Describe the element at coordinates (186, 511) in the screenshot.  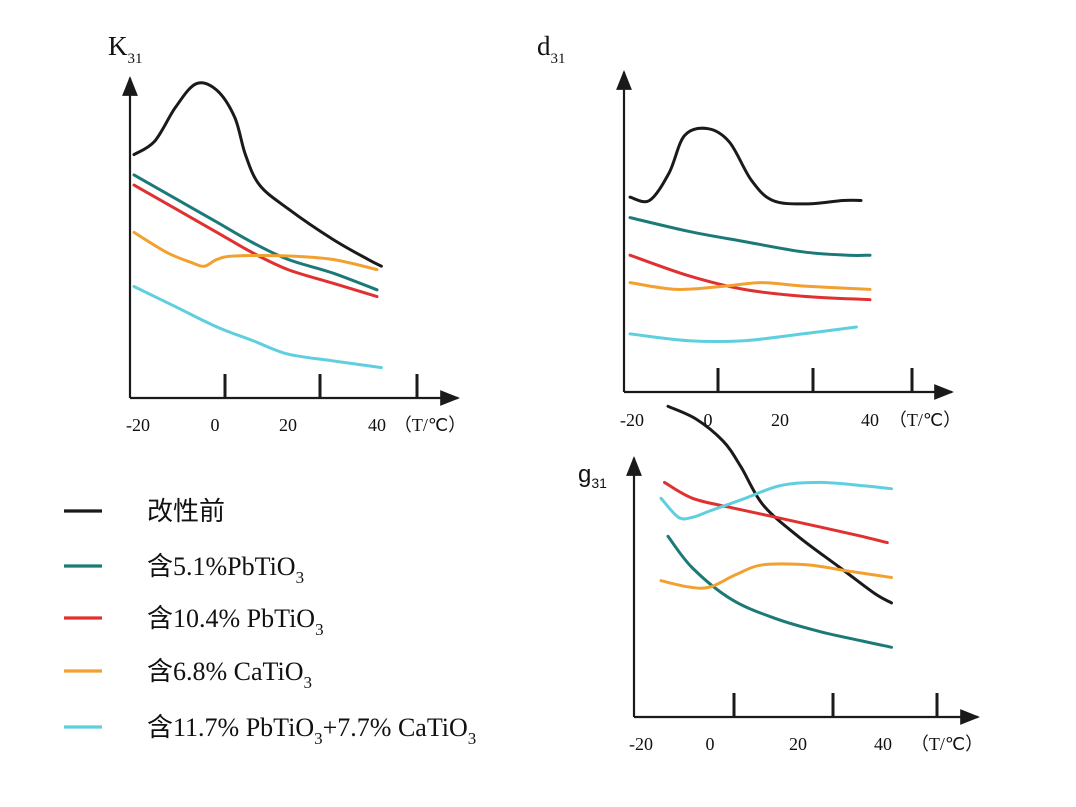
I see `legend-label: 改性前` at that location.